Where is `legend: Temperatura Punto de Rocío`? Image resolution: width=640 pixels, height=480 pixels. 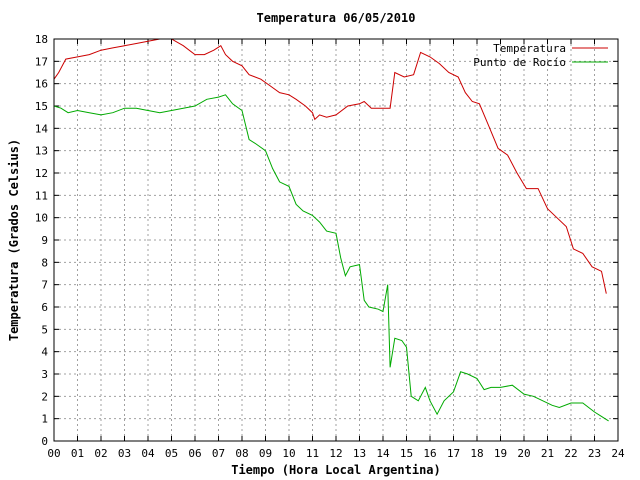
legend: Temperatura Punto de Rocío is located at coordinates (540, 55).